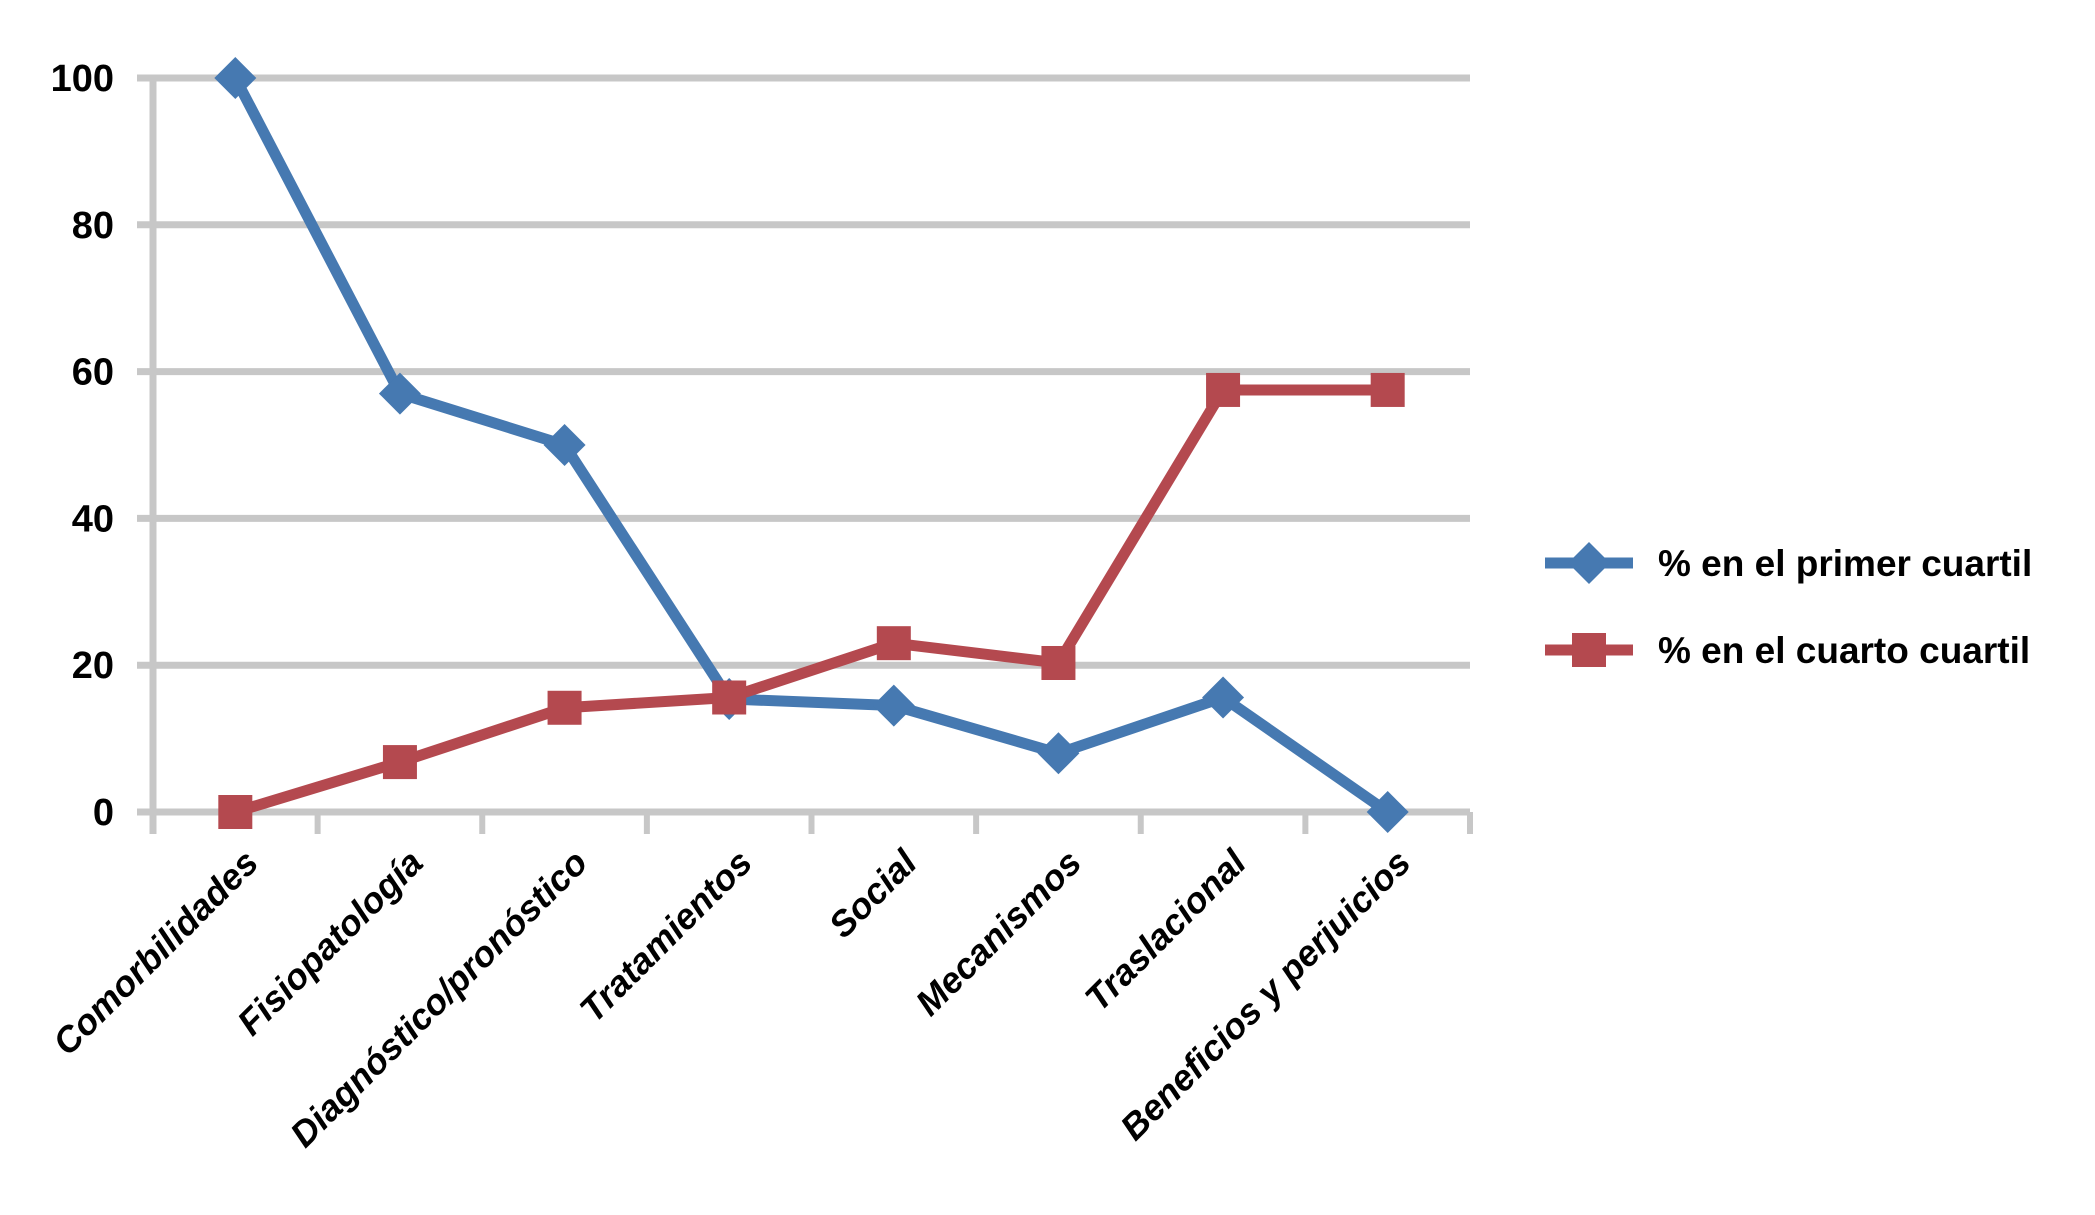 Image resolution: width=2095 pixels, height=1215 pixels. What do you see at coordinates (93, 519) in the screenshot?
I see `y-axis-label-40: 40` at bounding box center [93, 519].